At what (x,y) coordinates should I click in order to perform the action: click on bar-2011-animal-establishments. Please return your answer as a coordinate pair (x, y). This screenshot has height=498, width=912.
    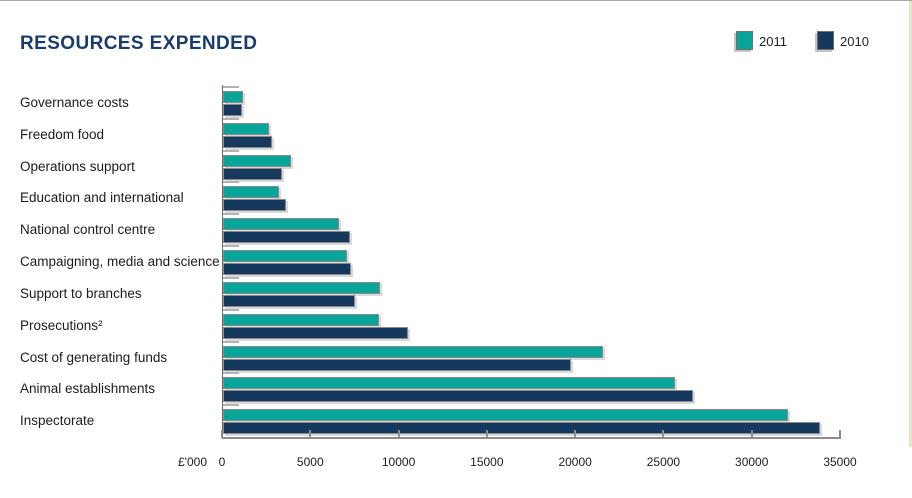
    Looking at the image, I should click on (449, 383).